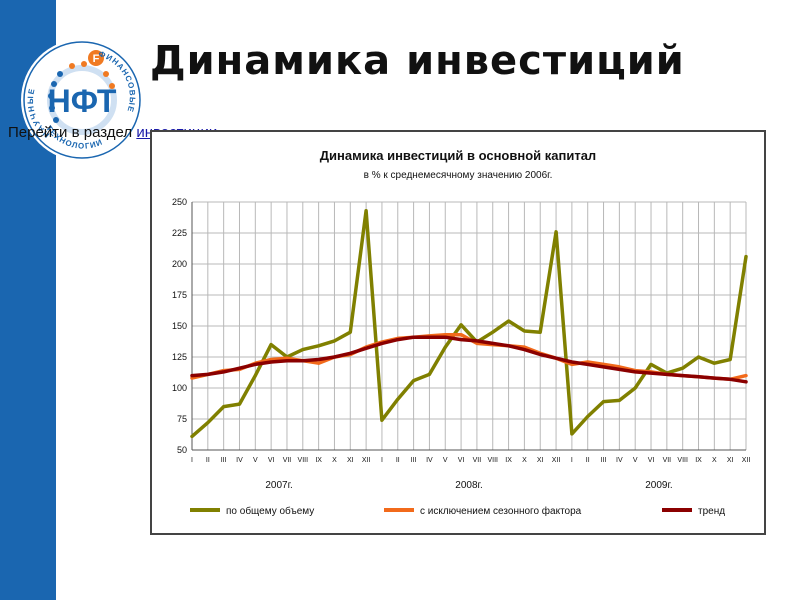 This screenshot has height=600, width=800. What do you see at coordinates (96, 59) in the screenshot?
I see `logo-letter-badge: F` at bounding box center [96, 59].